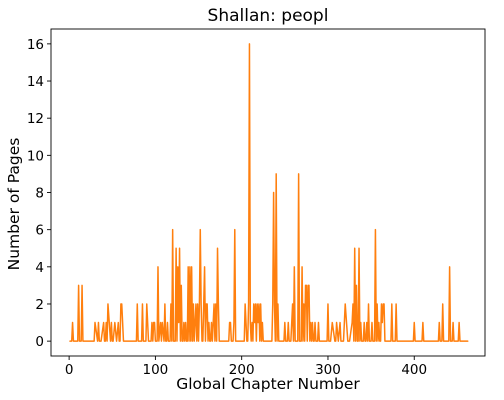 The height and width of the screenshot is (400, 504). I want to click on y-tick-label: 4, so click(39, 268).